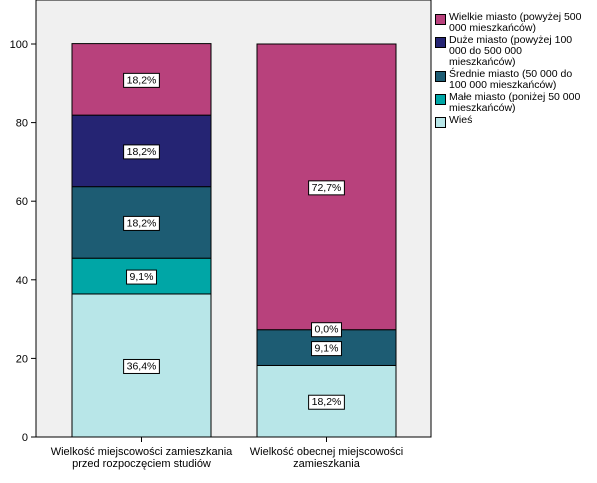 This screenshot has height=483, width=597. I want to click on legend-label: Wieś, so click(460, 120).